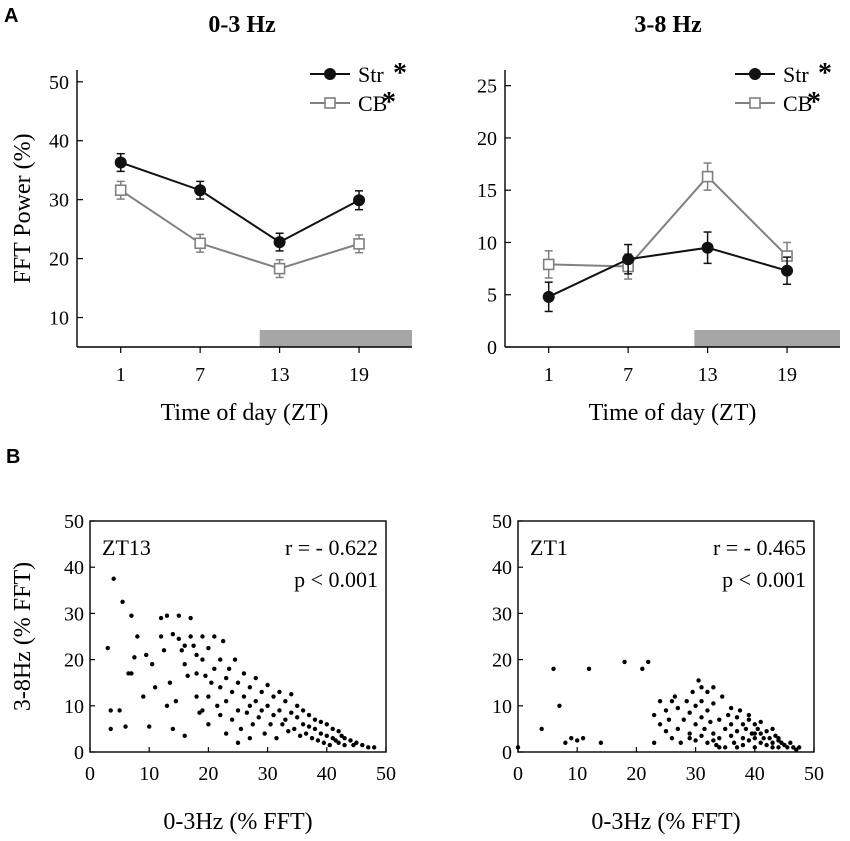  I want to click on y-tick-label: 10, so click(487, 243).